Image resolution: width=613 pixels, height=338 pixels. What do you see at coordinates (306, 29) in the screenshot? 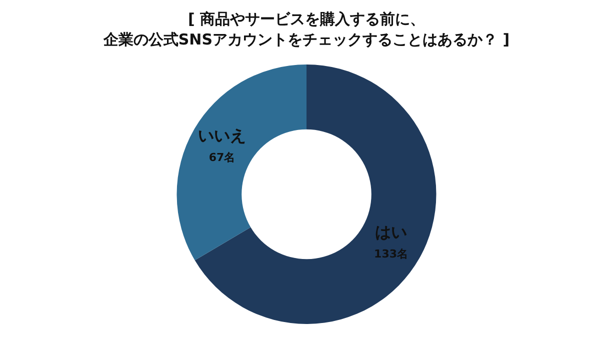
I see `chart-title: [ 商品やサービスを購入する前に、企業の公式SNSアカウントをチェックすることはあるか？ ]` at bounding box center [306, 29].